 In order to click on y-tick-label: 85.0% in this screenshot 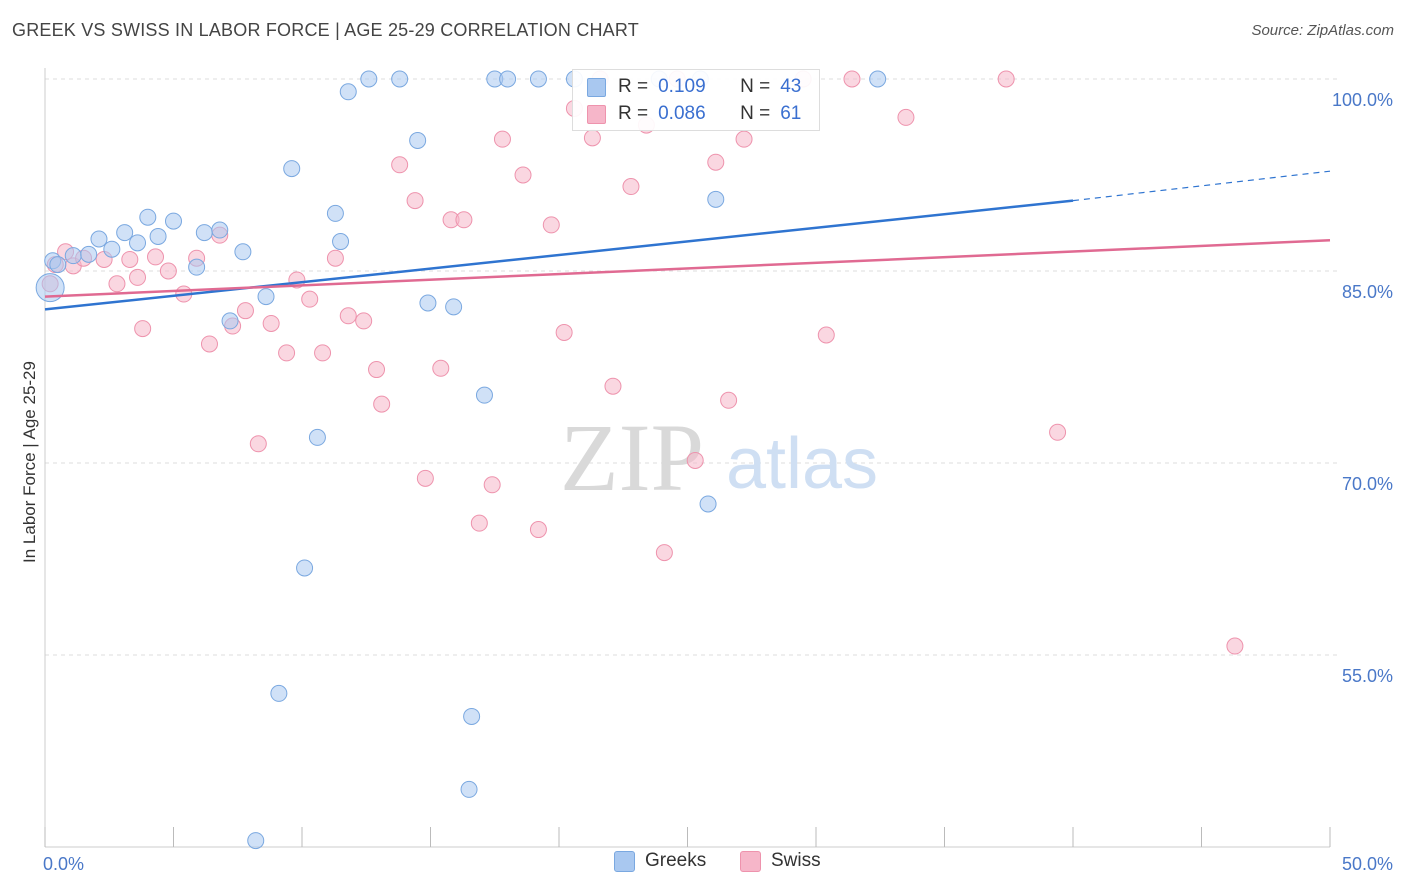, I will do `click(1367, 292)`.